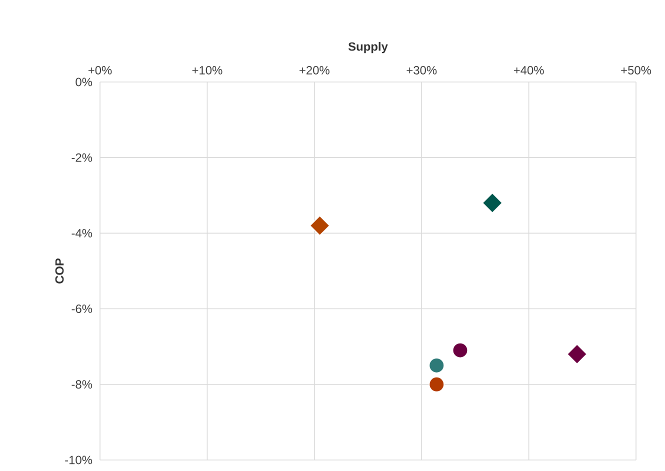 The width and height of the screenshot is (665, 471). Describe the element at coordinates (82, 384) in the screenshot. I see `y-tick-label: -8%` at that location.